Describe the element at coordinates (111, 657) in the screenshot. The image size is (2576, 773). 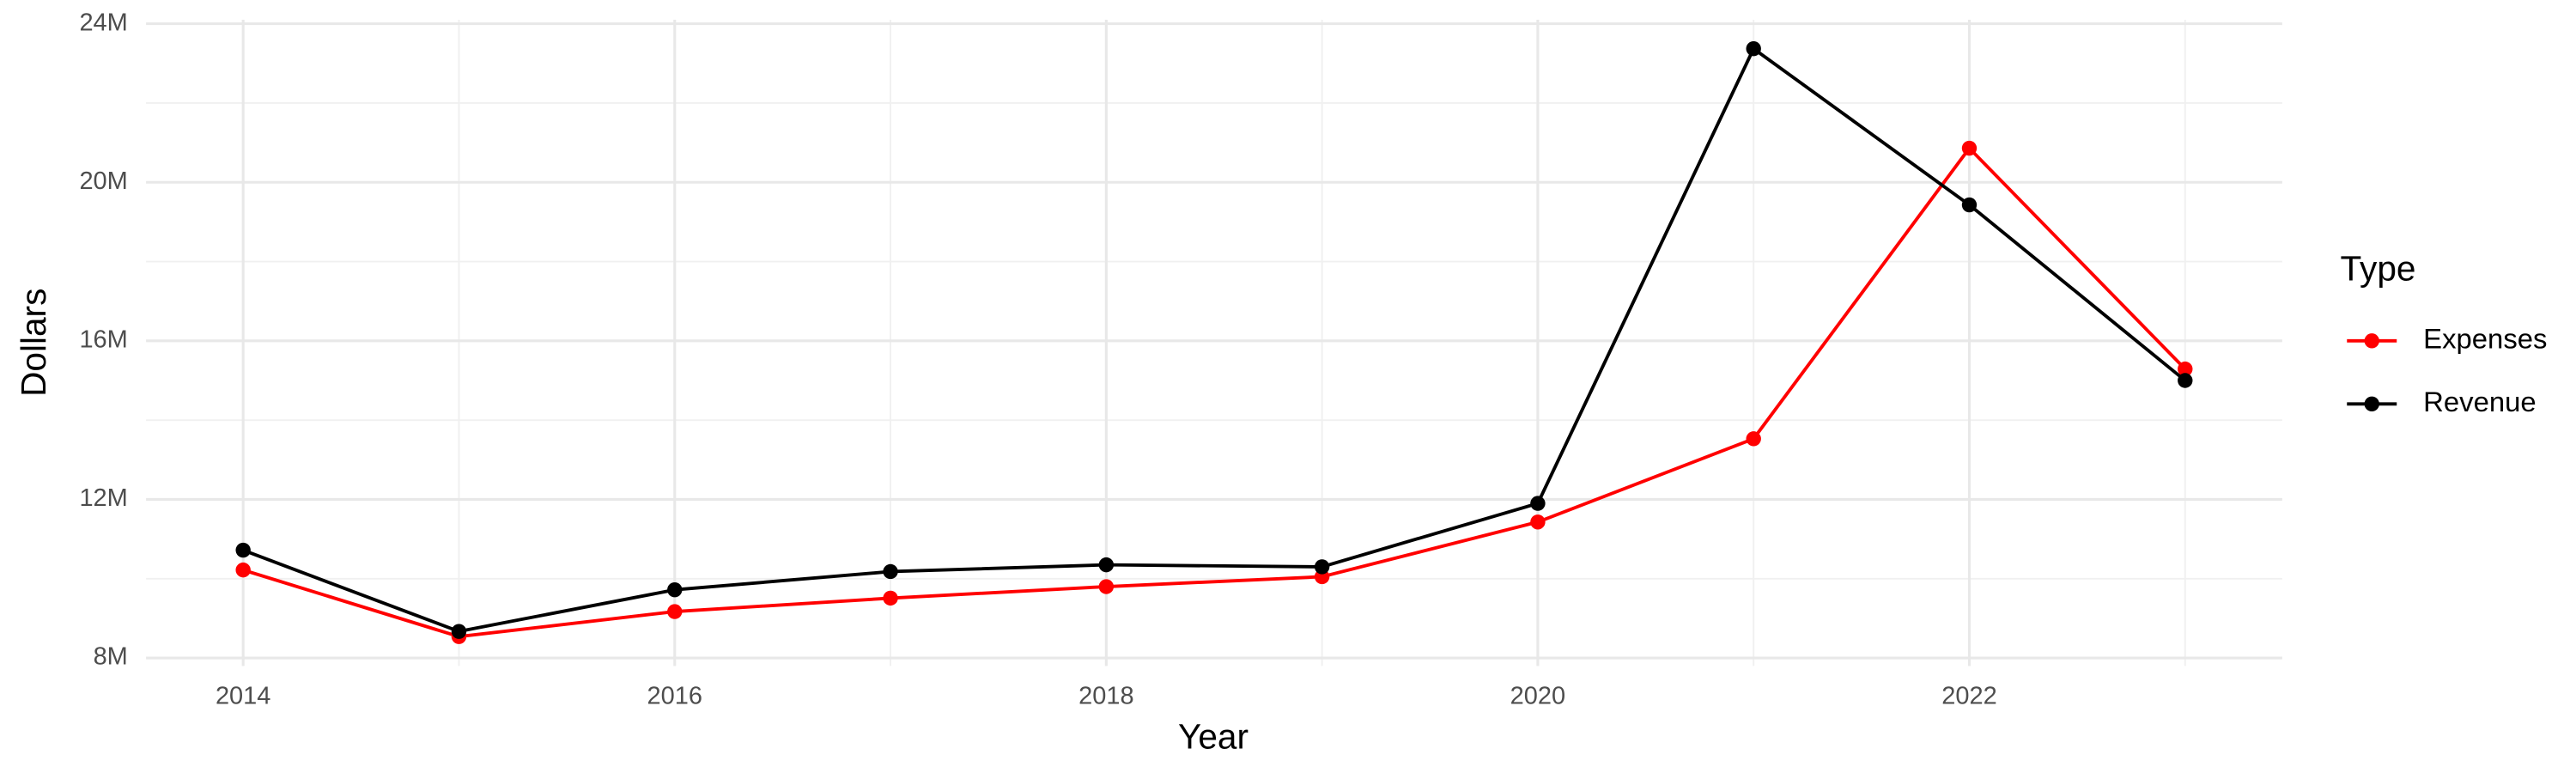
I see `y-tick-label: 8M` at that location.